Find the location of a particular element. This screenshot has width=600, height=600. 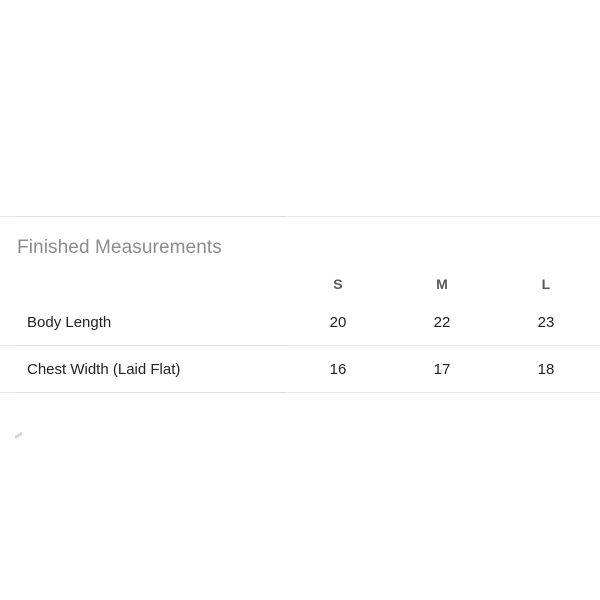

table-header-row: S M L is located at coordinates (300, 284).